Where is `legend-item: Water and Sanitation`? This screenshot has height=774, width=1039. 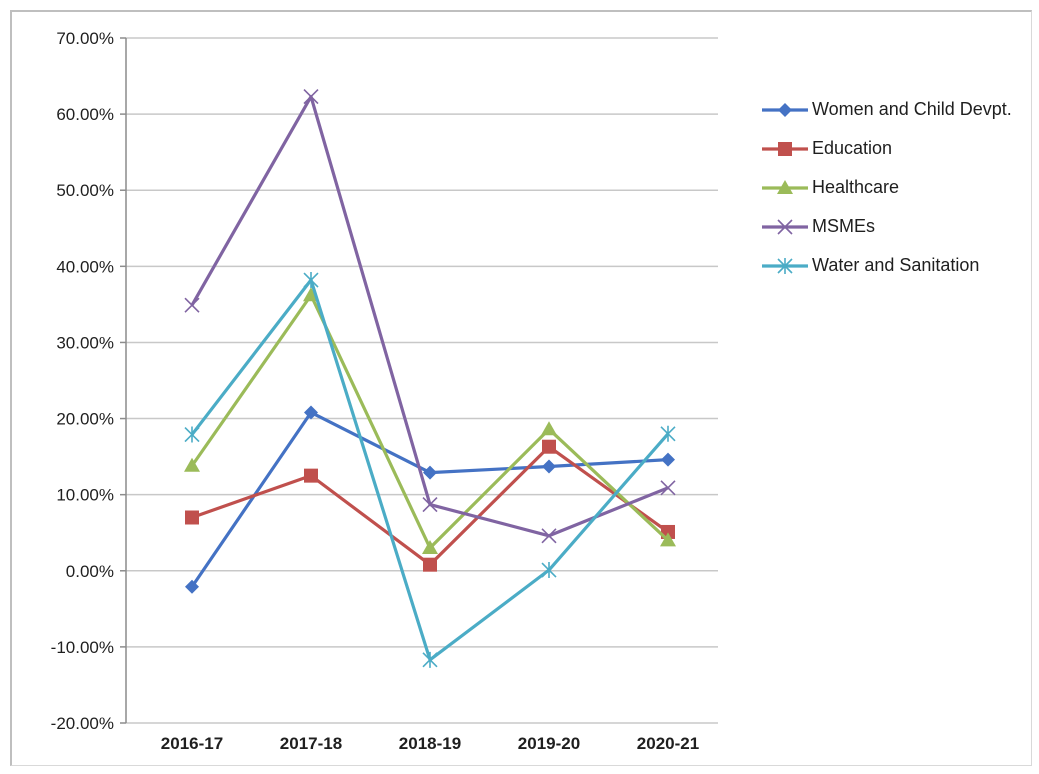 legend-item: Water and Sanitation is located at coordinates (887, 265).